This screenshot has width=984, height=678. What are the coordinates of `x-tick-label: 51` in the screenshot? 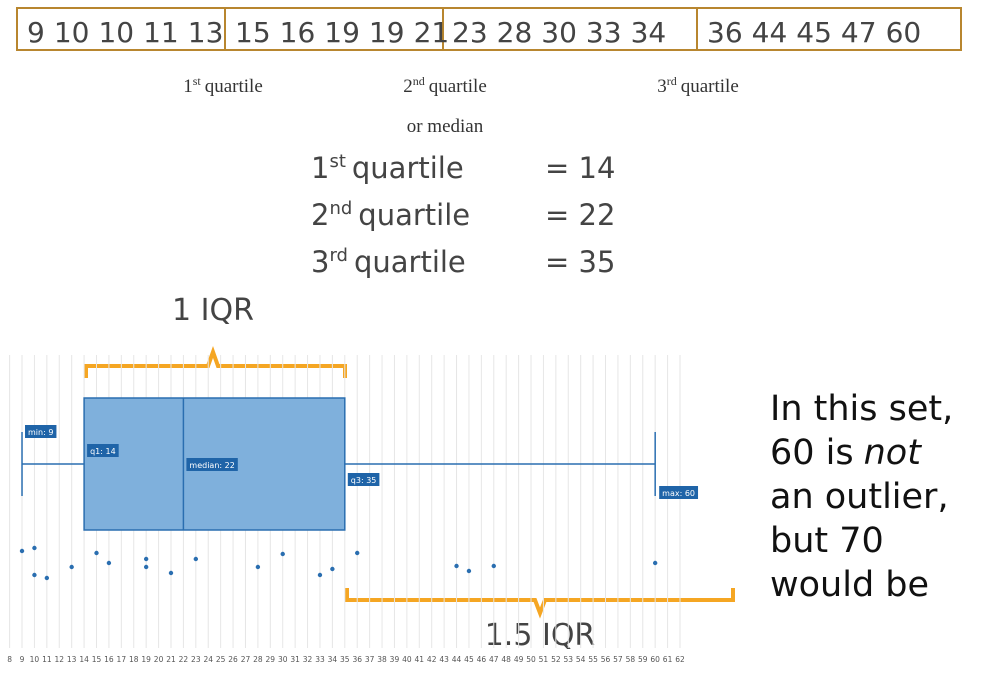 It's located at (544, 659).